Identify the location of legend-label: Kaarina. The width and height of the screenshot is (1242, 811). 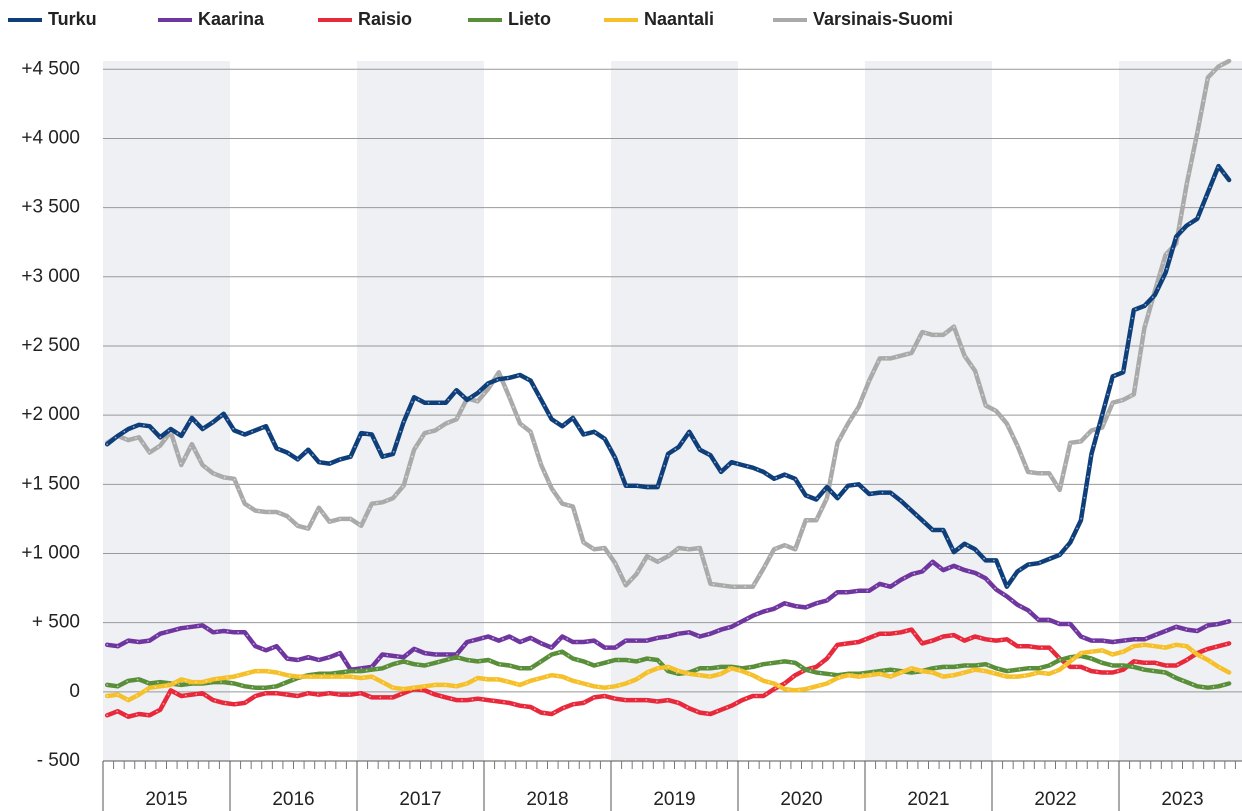
(231, 19).